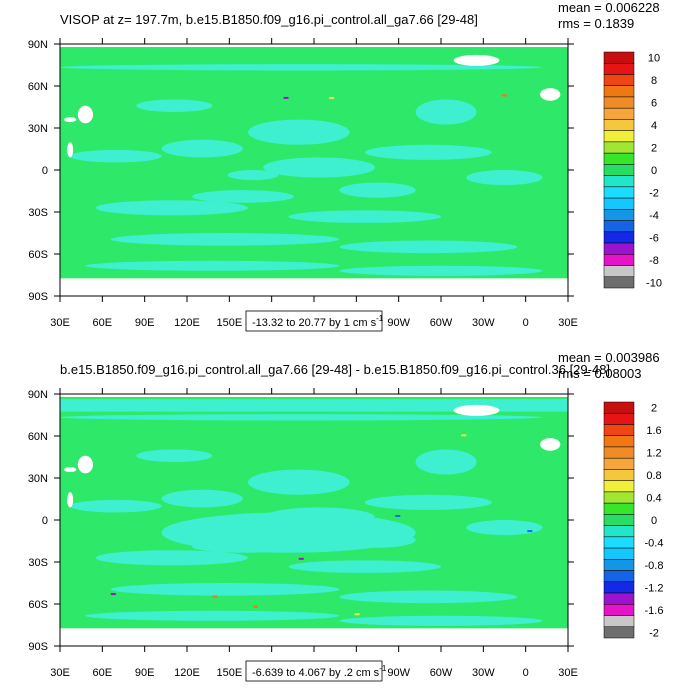 The width and height of the screenshot is (700, 700). Describe the element at coordinates (103, 673) in the screenshot. I see `x-tick-label: 60E` at that location.